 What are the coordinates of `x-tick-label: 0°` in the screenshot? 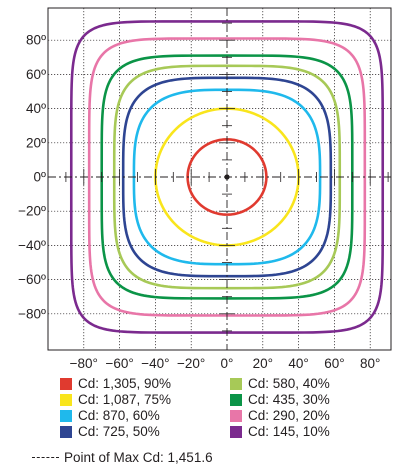 It's located at (227, 363).